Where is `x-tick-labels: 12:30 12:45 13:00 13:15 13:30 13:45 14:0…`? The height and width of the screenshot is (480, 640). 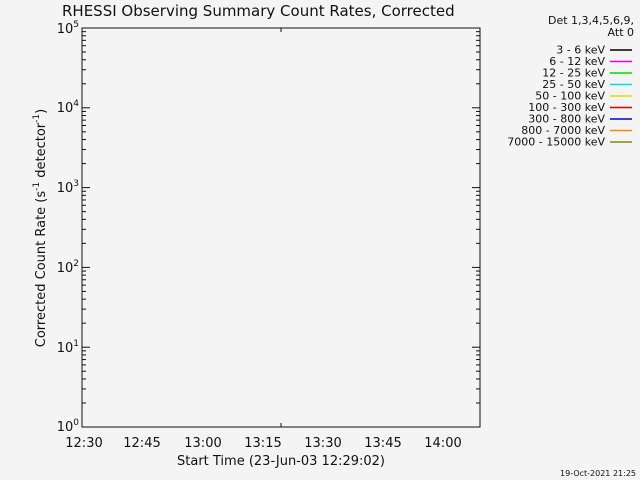
x-tick-labels: 12:30 12:45 13:00 13:15 13:30 13:45 14:0… is located at coordinates (263, 443).